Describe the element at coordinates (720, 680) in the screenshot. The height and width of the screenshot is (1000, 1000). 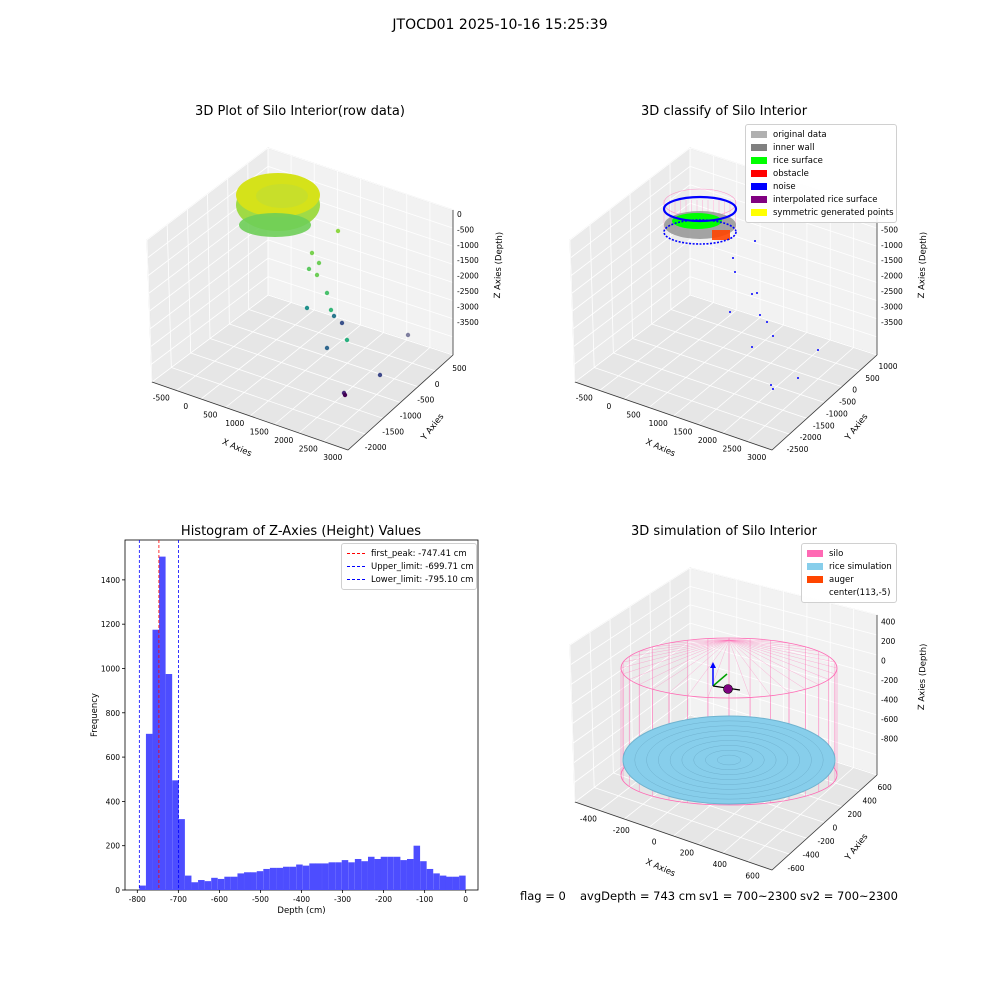
I see `p4-center-axis-y` at that location.